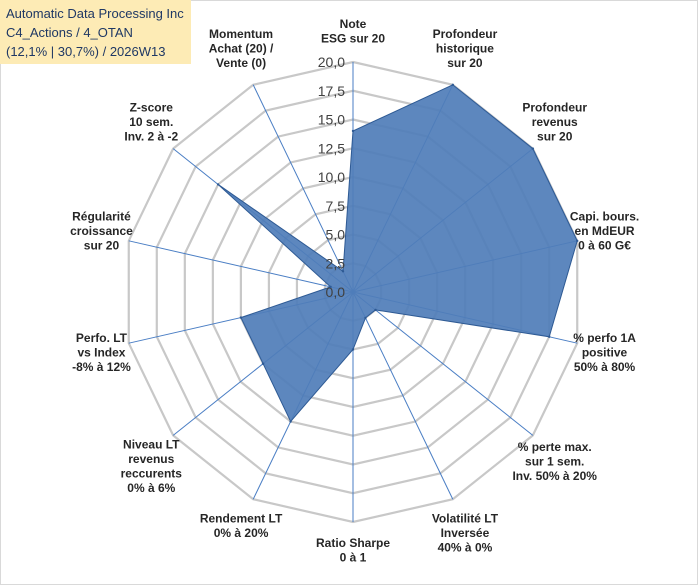  What do you see at coordinates (353, 31) in the screenshot?
I see `category-label: Note ESG sur 20` at bounding box center [353, 31].